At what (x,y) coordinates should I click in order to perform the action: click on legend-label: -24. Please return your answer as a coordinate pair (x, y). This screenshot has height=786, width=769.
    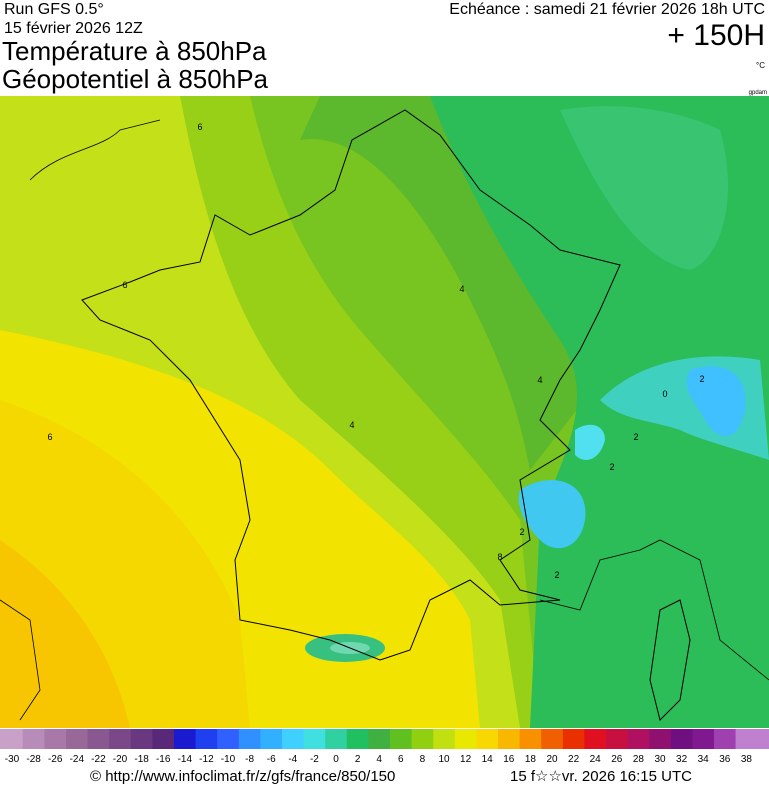
    Looking at the image, I should click on (77, 759).